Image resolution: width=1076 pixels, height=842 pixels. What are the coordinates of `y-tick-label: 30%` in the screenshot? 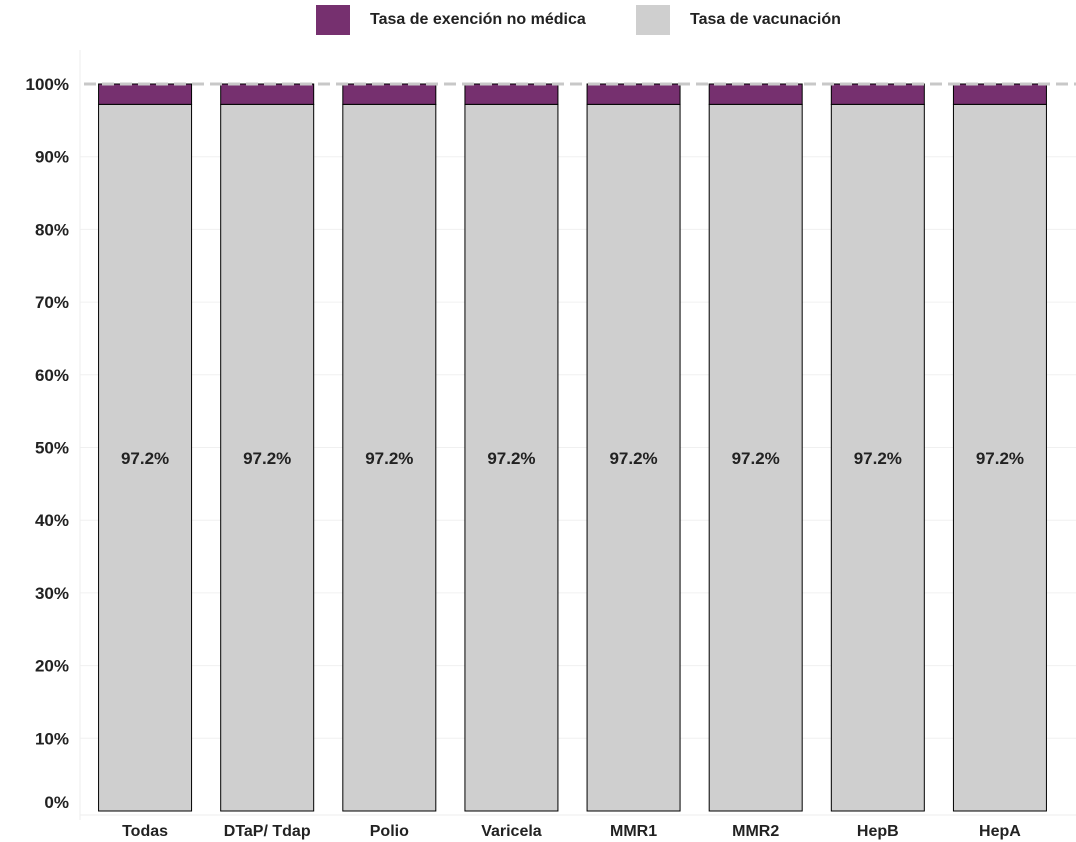 It's located at (52, 593).